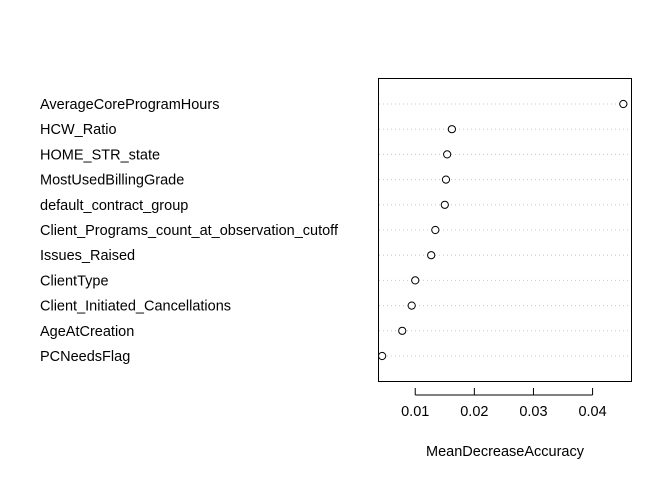 Image resolution: width=672 pixels, height=480 pixels. Describe the element at coordinates (74, 281) in the screenshot. I see `category-label: ClientType` at that location.